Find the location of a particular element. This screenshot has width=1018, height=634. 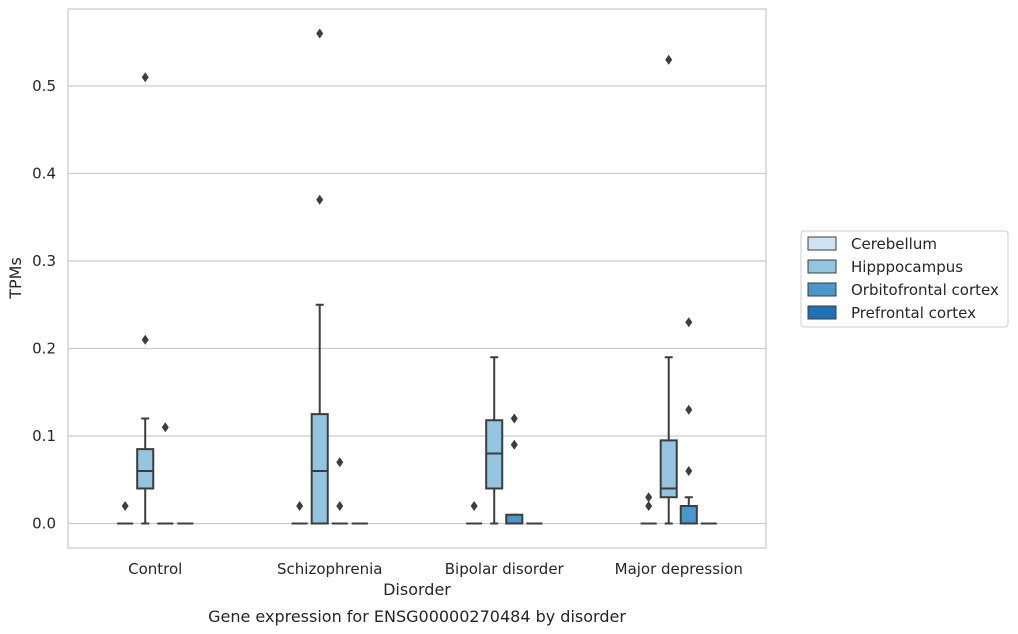

legend-label: Prefrontal cortex is located at coordinates (913, 313).